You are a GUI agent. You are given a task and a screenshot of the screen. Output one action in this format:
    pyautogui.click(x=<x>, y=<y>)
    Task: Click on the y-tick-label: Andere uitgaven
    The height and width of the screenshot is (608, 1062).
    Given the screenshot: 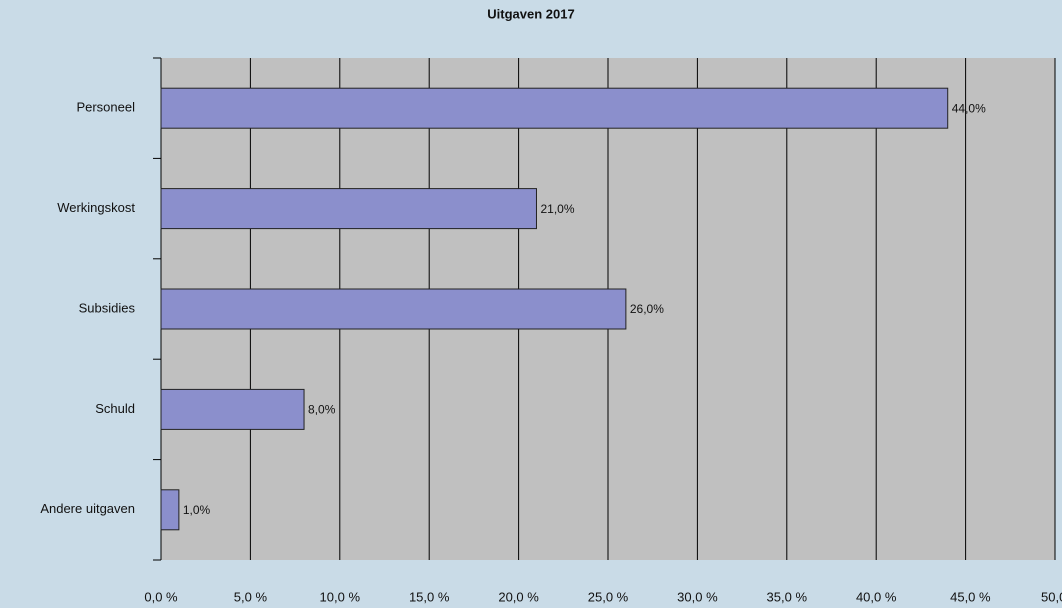 What is the action you would take?
    pyautogui.click(x=87, y=508)
    